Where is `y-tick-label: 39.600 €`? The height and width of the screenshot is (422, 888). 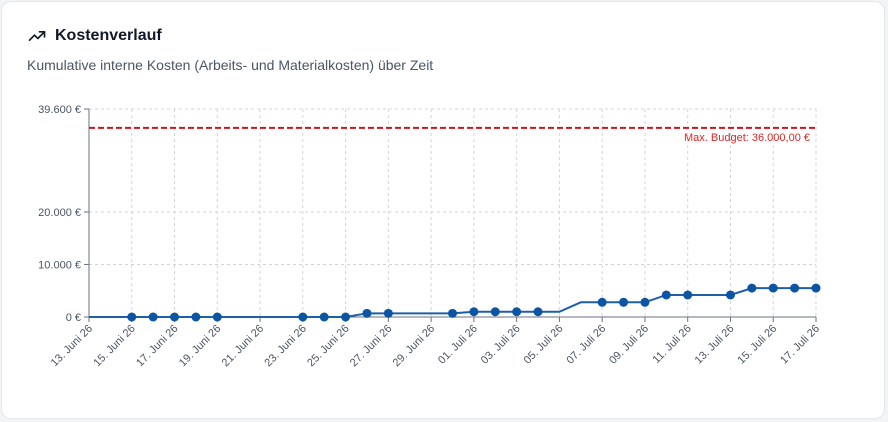 y-tick-label: 39.600 € is located at coordinates (59, 110).